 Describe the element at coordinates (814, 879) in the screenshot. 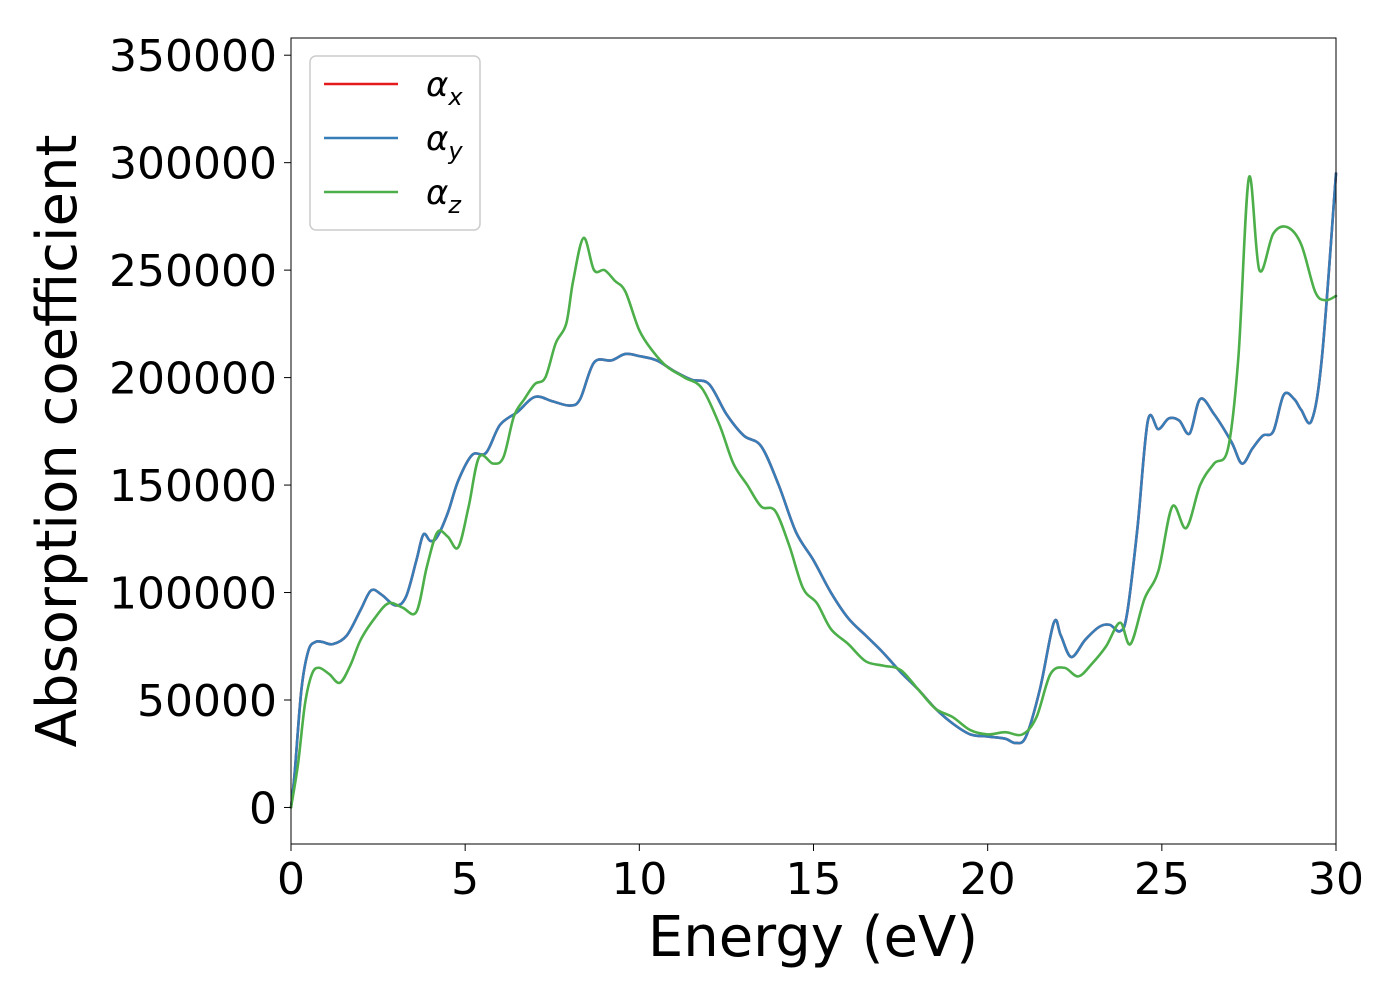

I see `x-tick-label: 15` at that location.